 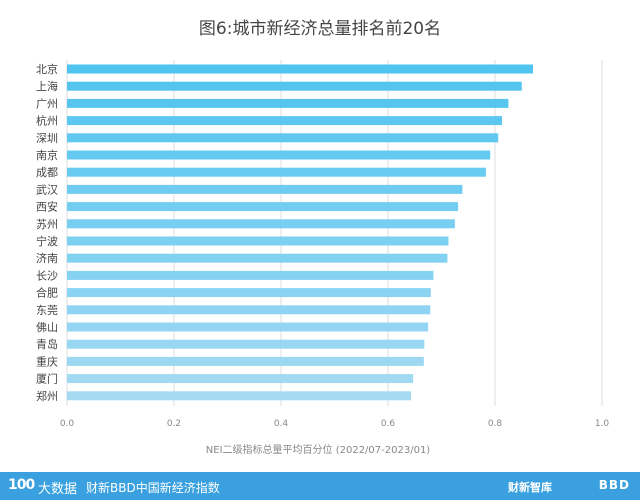 I want to click on x-axis-label: NEI二级指标总量平均百分位 (2022/07-2023/01), so click(x=318, y=449).